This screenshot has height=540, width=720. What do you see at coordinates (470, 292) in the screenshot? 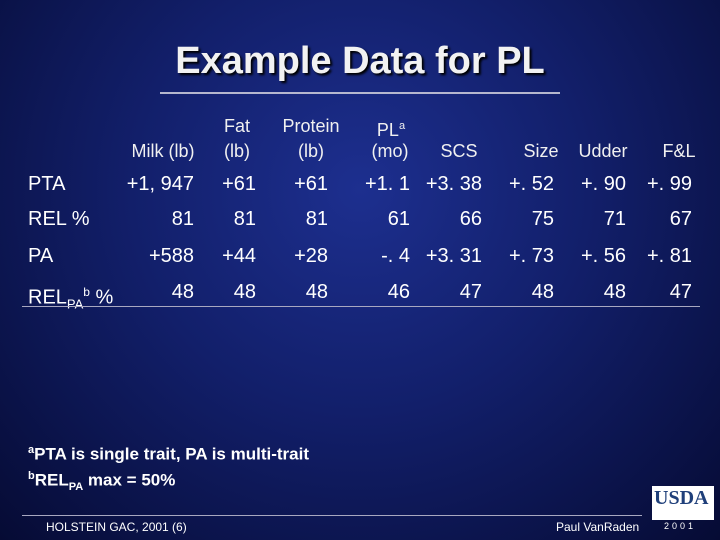
I see `relpa-scs: 47` at bounding box center [470, 292].